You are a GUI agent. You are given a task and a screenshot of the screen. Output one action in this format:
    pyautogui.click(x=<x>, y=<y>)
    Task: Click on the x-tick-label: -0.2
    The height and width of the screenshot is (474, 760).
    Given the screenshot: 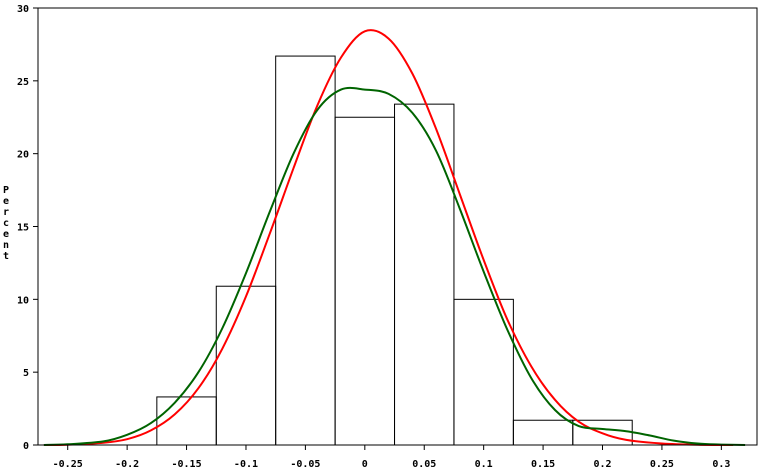 What is the action you would take?
    pyautogui.click(x=127, y=464)
    